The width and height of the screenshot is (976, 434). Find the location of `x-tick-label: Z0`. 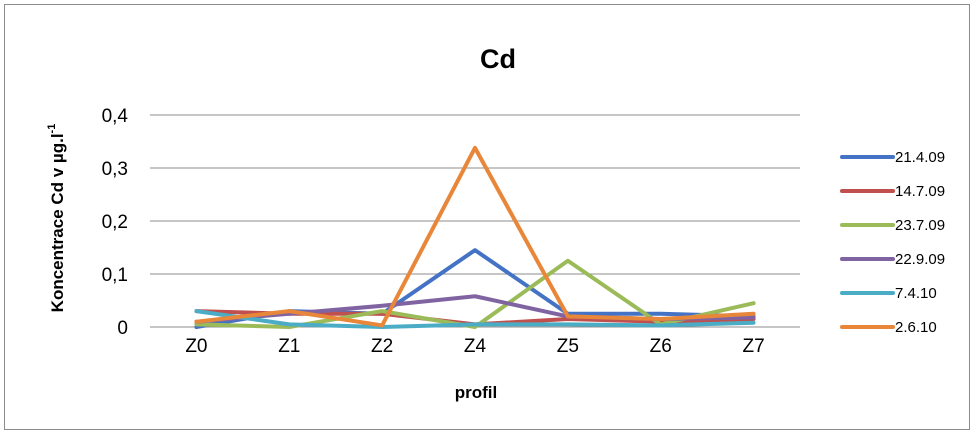

x-tick-label: Z0 is located at coordinates (196, 346).